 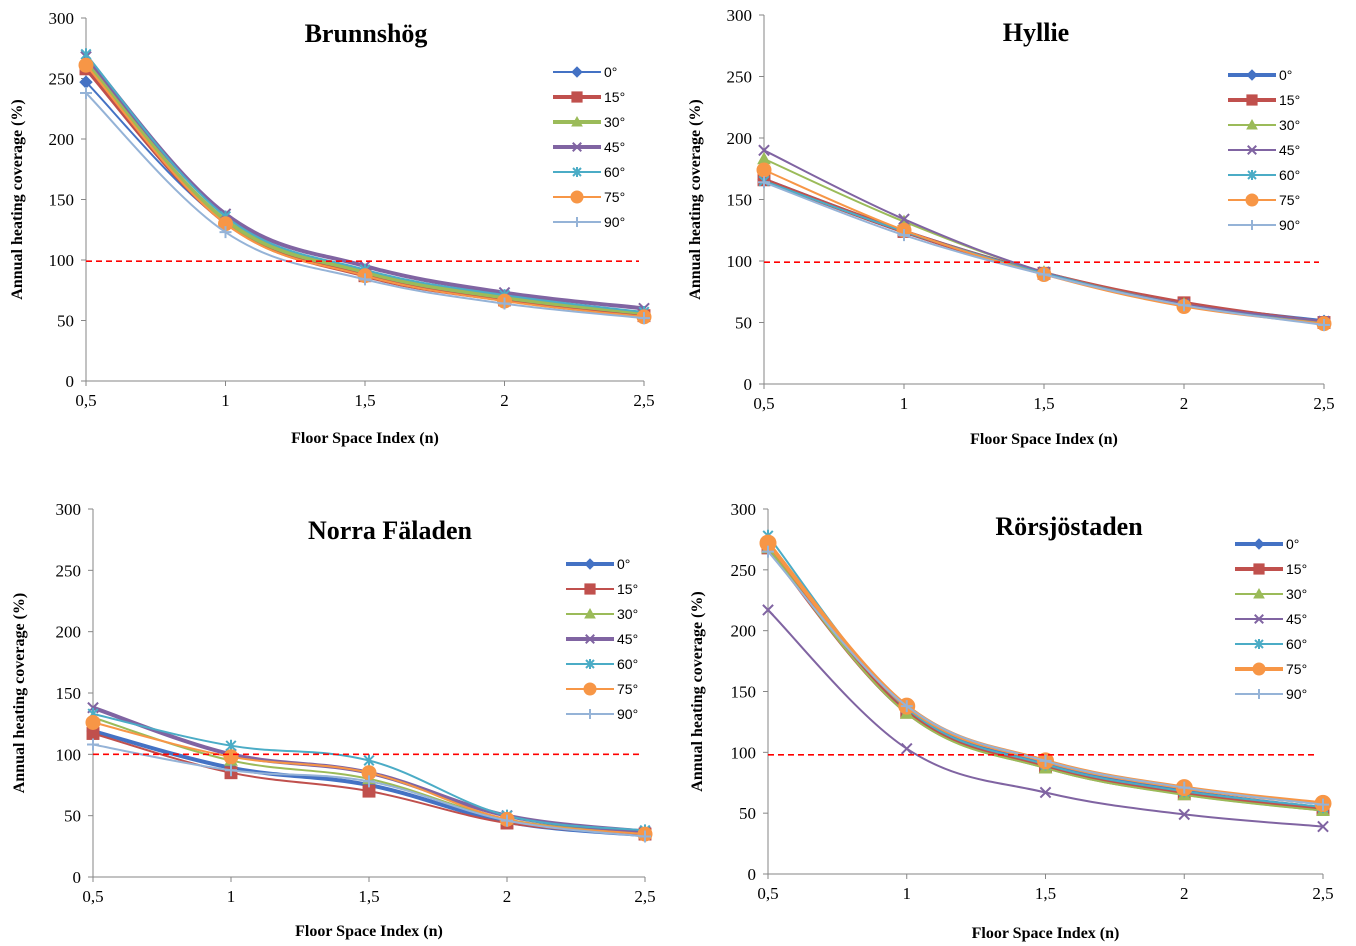 I want to click on x-axis-label: Floor Space Index (n), so click(x=369, y=931).